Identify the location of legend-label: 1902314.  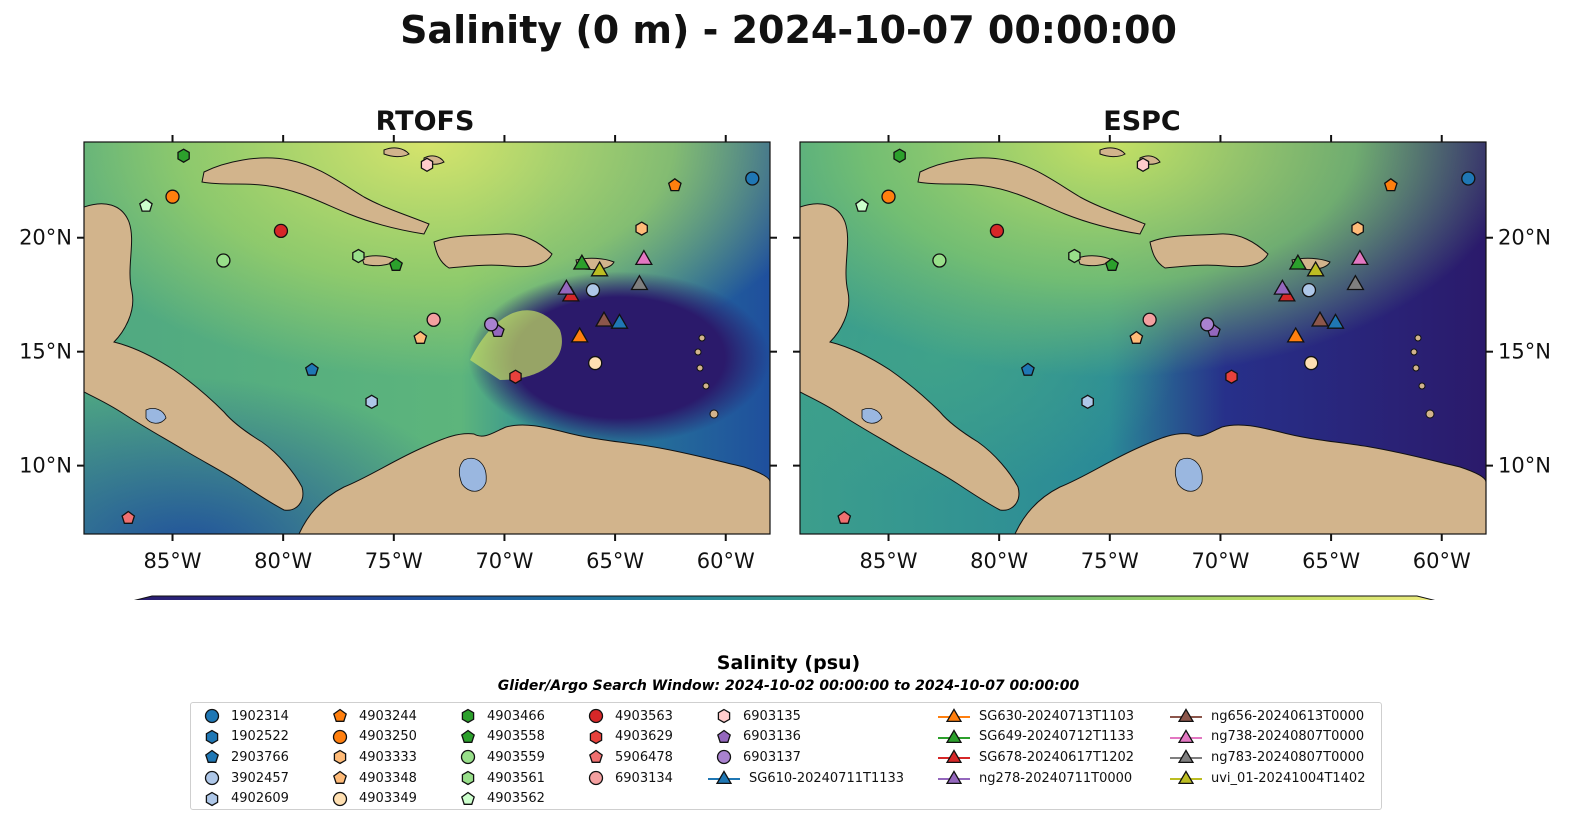
(260, 716).